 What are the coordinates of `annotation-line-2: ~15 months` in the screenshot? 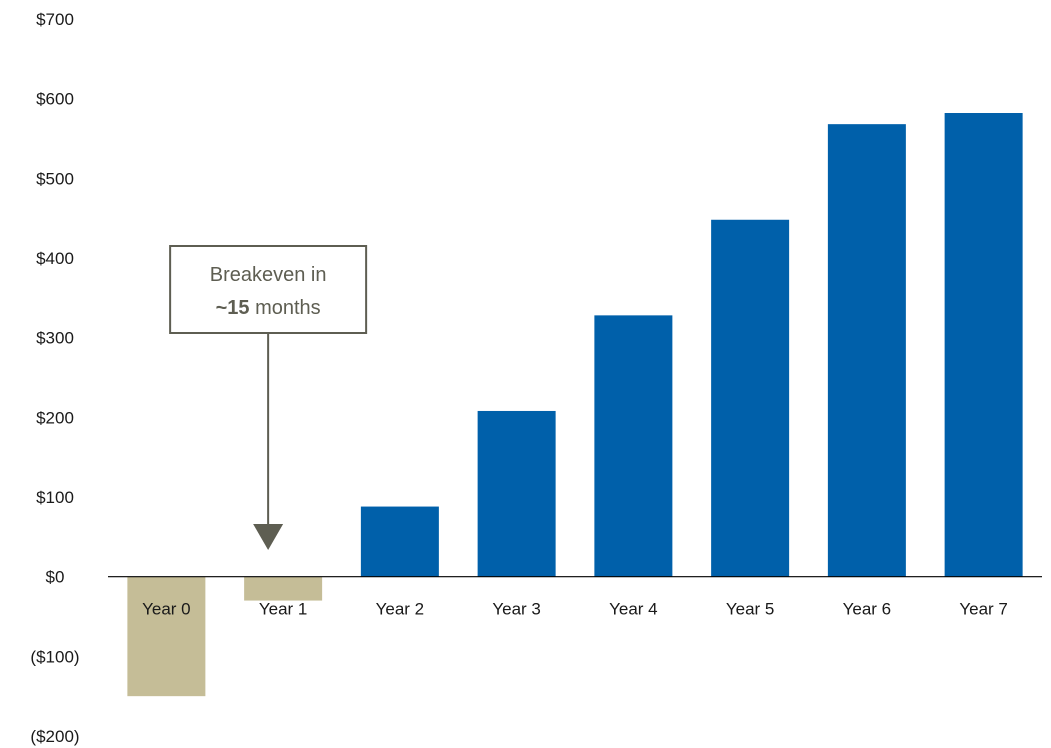 It's located at (268, 308).